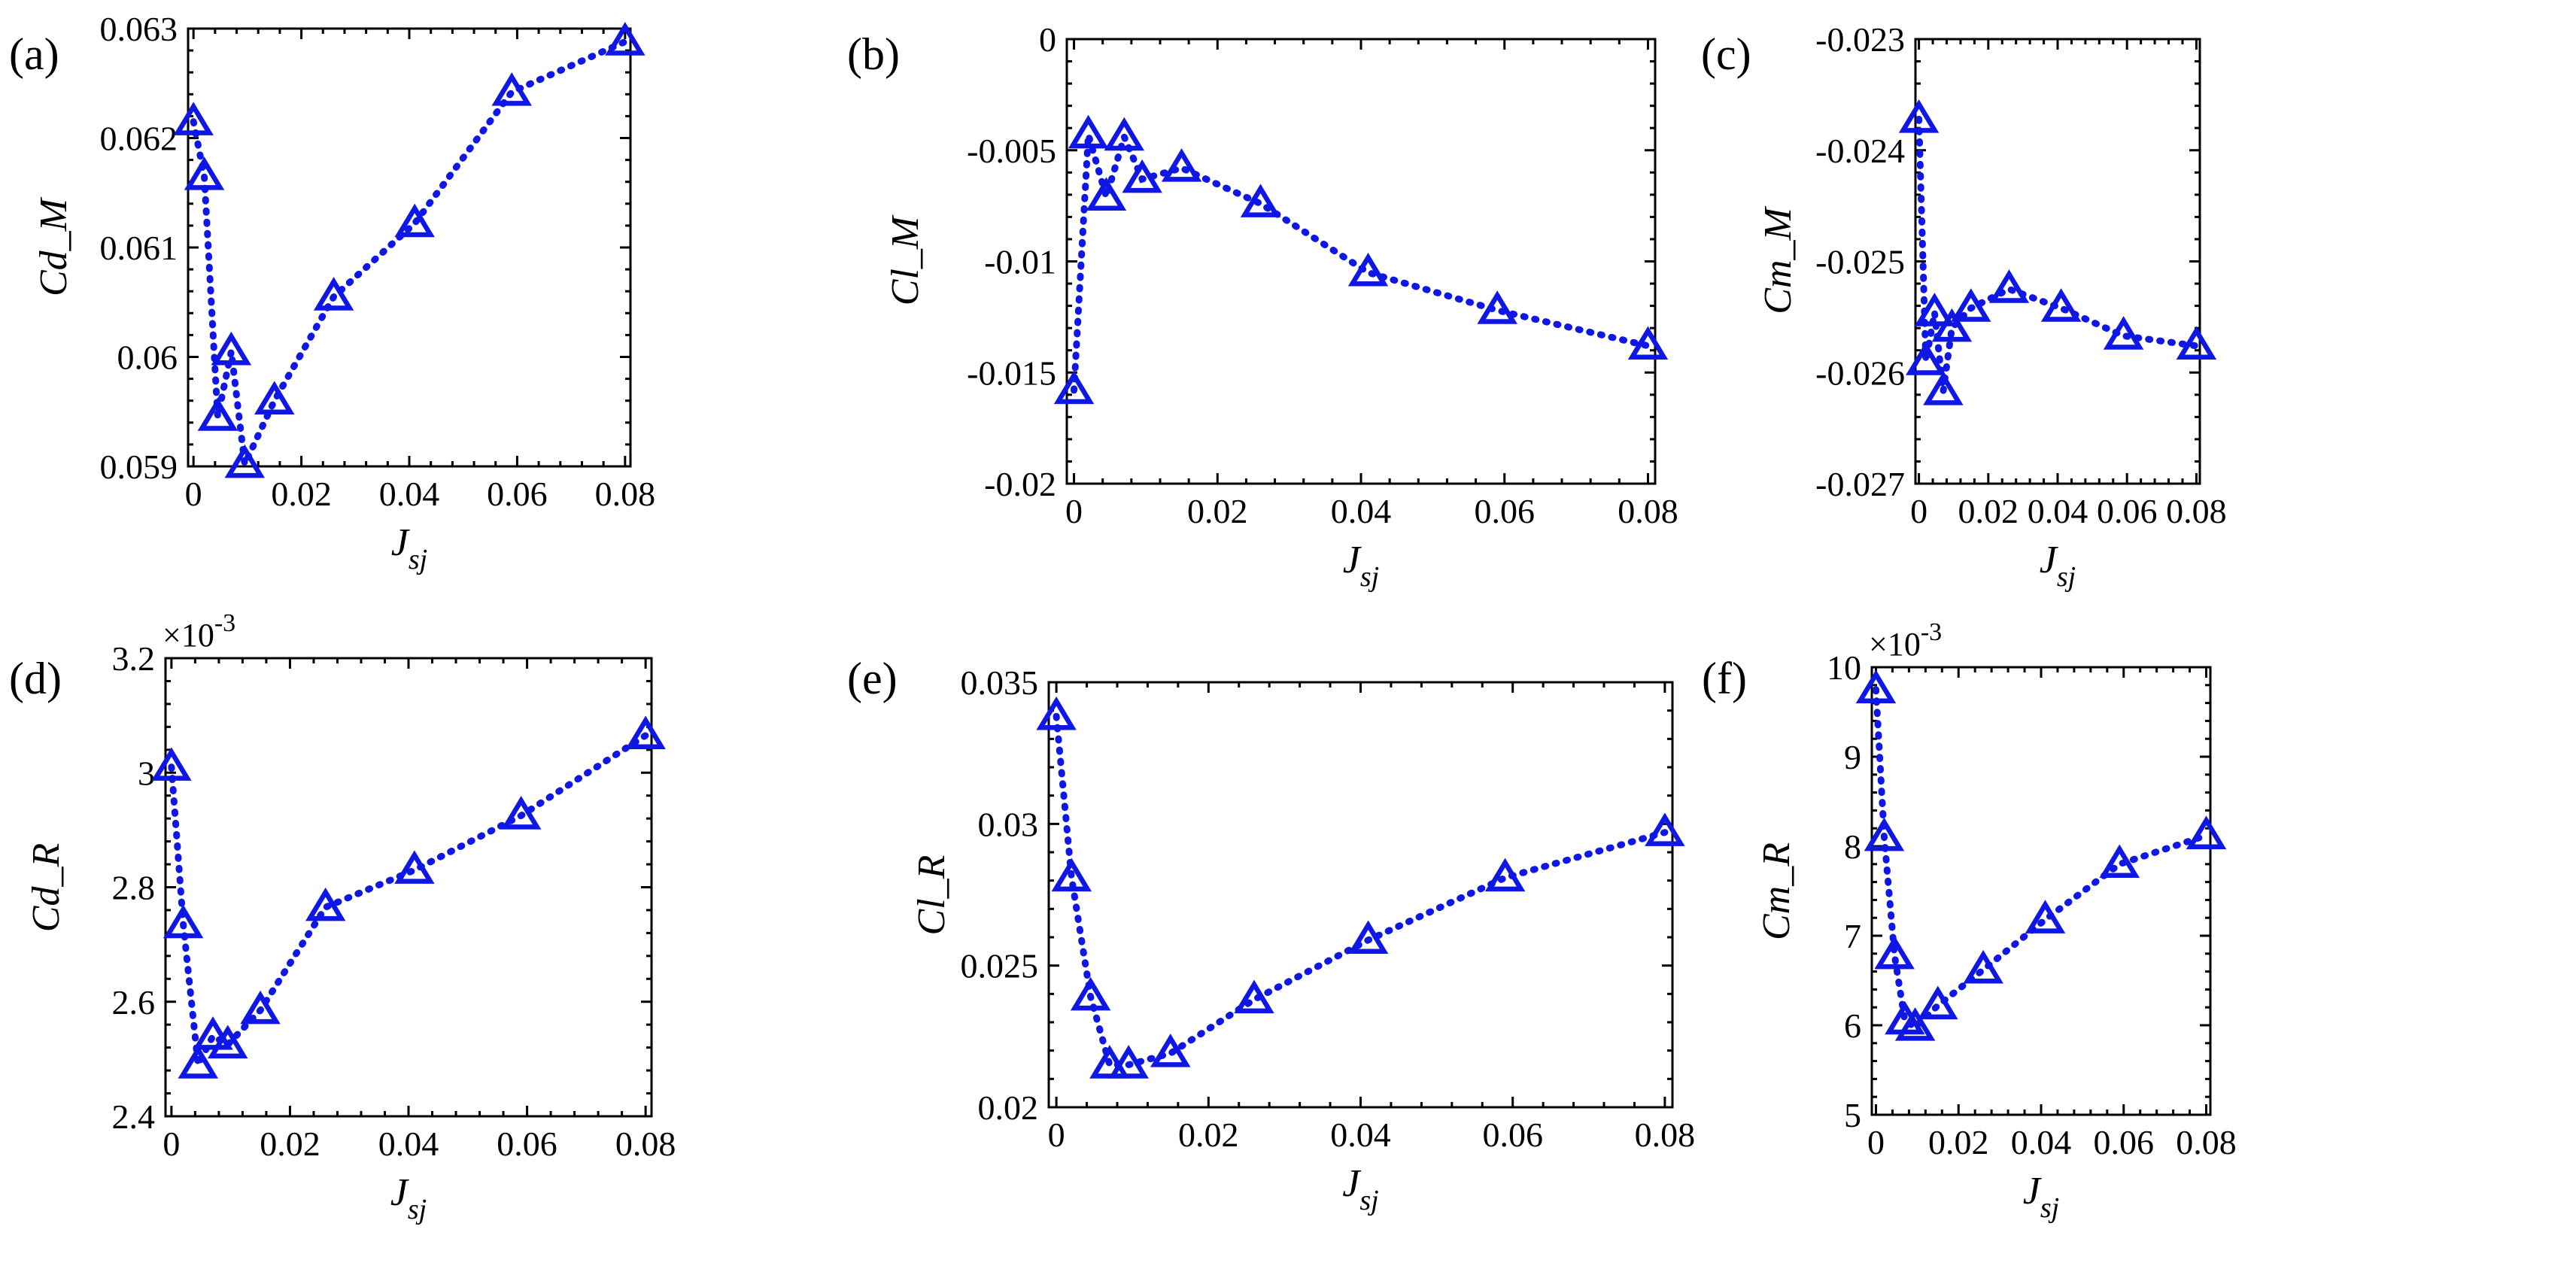  Describe the element at coordinates (1860, 373) in the screenshot. I see `y-tick-label: -0.026` at that location.